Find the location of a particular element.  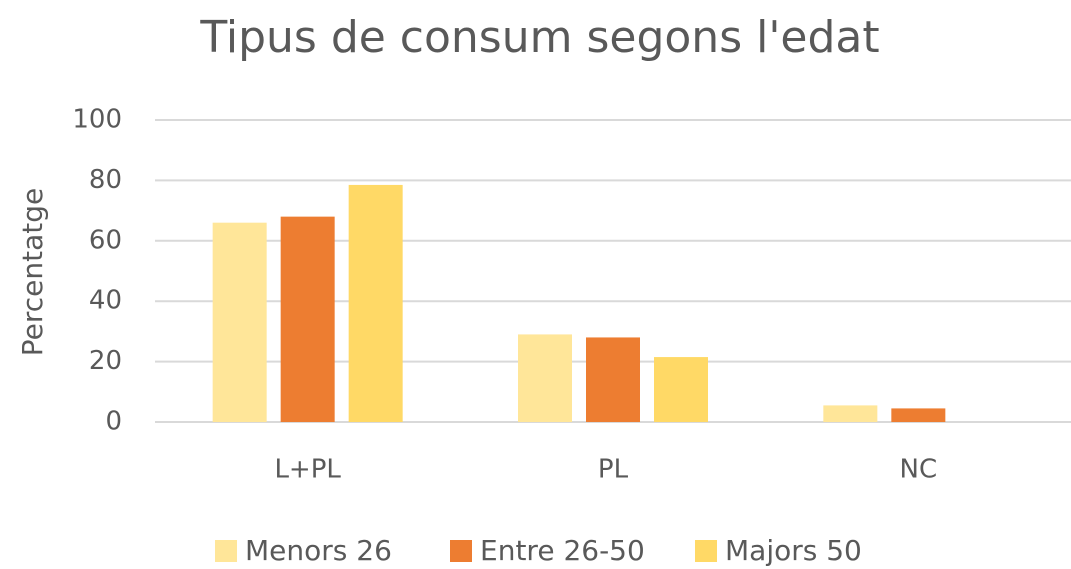

y-tick-label: 60 is located at coordinates (105, 240).